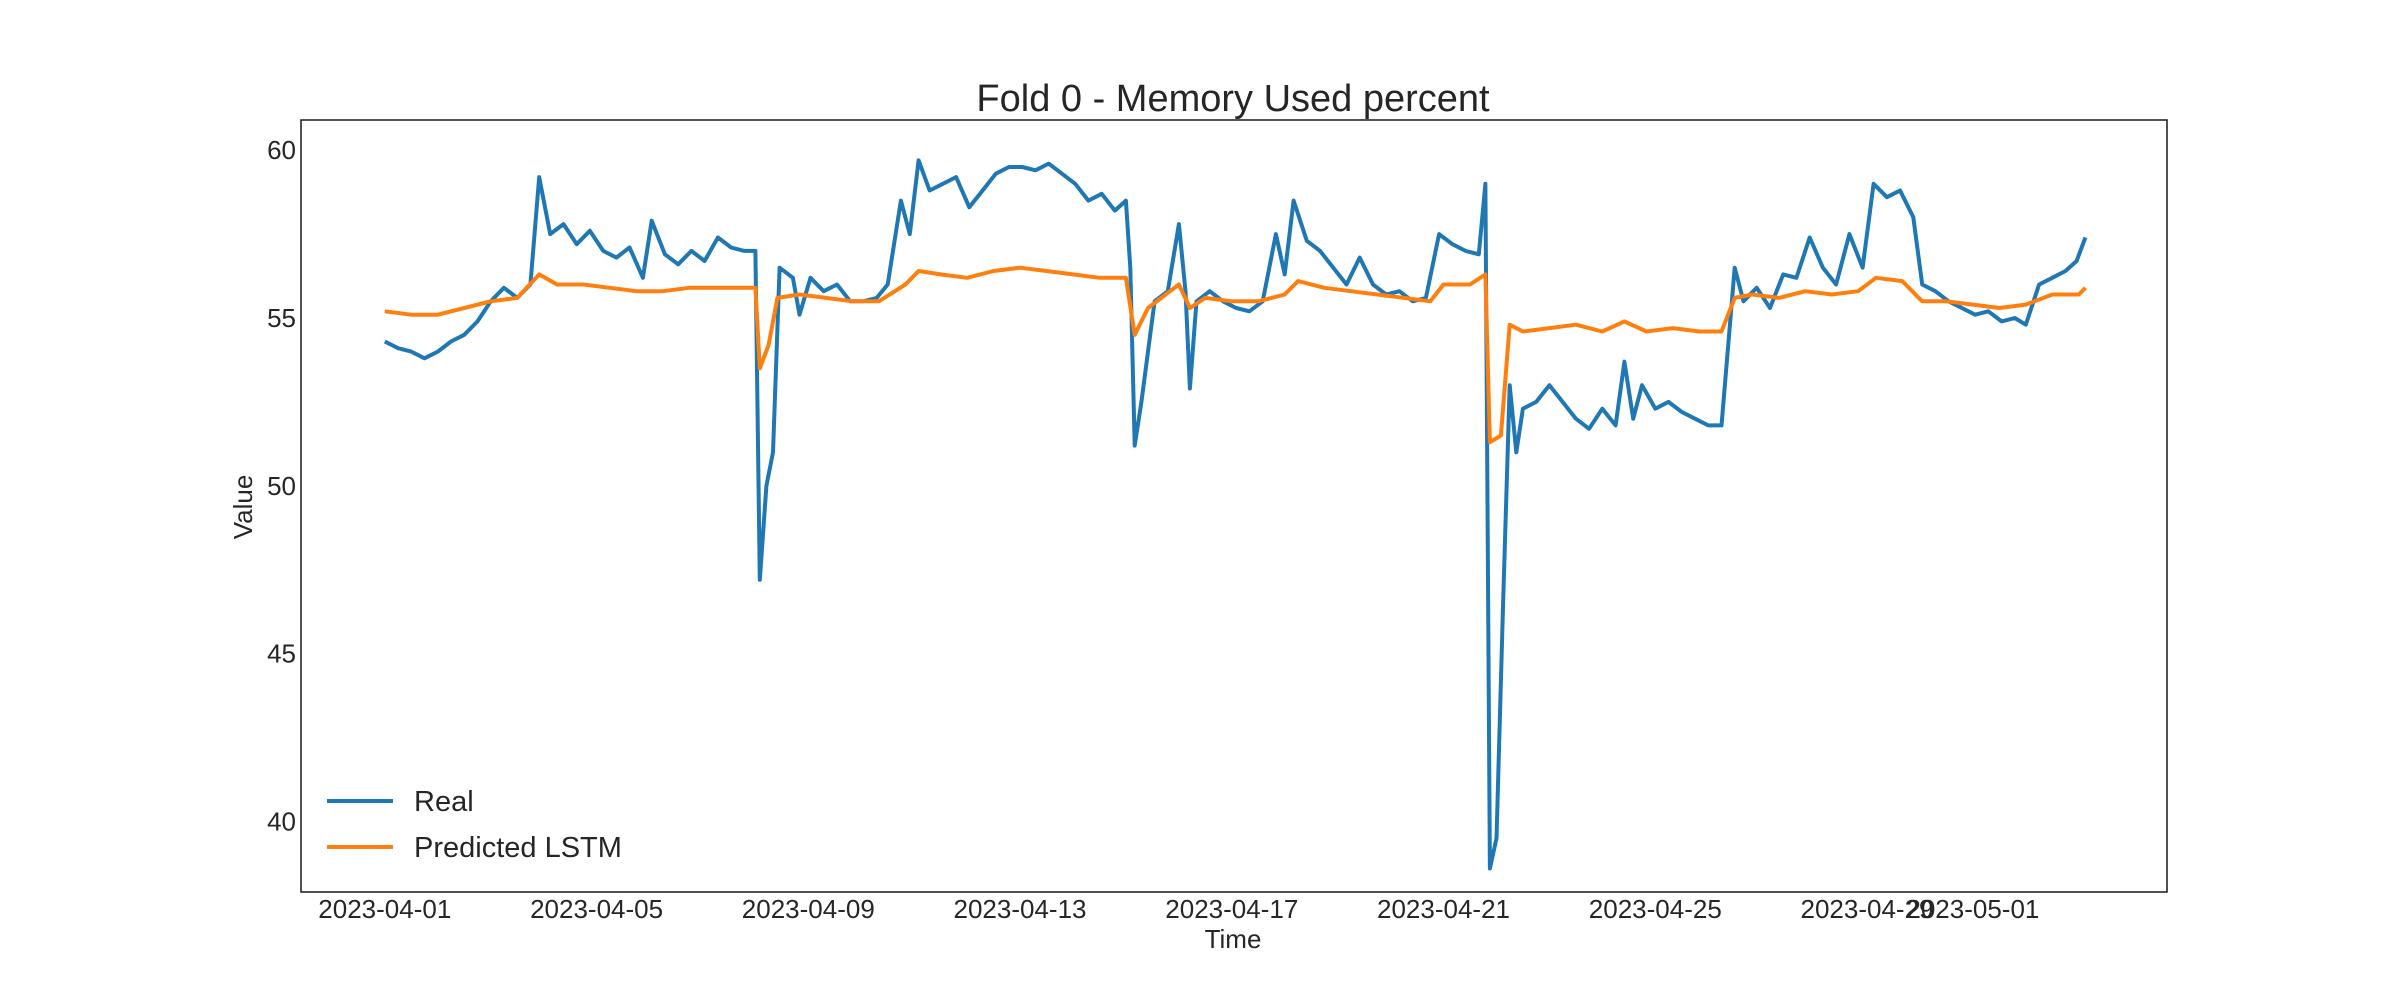 This screenshot has width=2400, height=1000. I want to click on chart-title: Fold 0 - Memory Used percent, so click(1233, 99).